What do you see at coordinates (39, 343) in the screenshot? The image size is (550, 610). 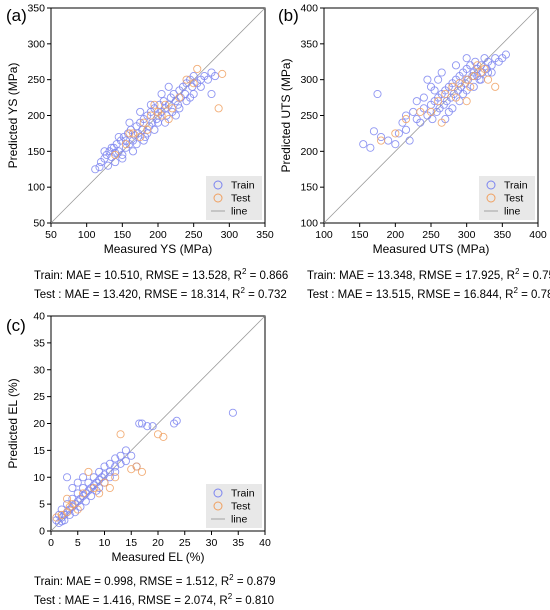 I see `y-tick-label-c: 35` at bounding box center [39, 343].